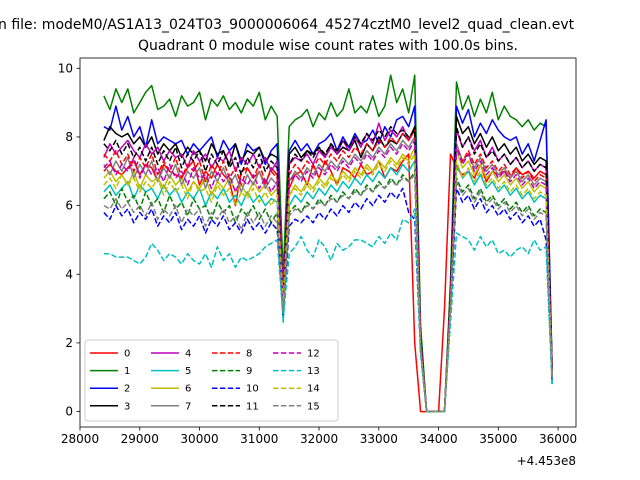  What do you see at coordinates (188, 354) in the screenshot?
I see `legend-label-4: 4` at bounding box center [188, 354].